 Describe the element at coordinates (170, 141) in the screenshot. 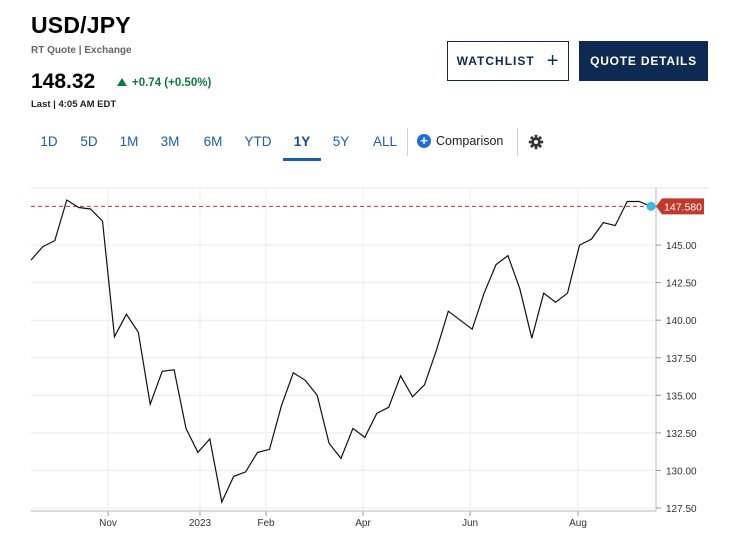

I see `tab-3m: 3M` at that location.